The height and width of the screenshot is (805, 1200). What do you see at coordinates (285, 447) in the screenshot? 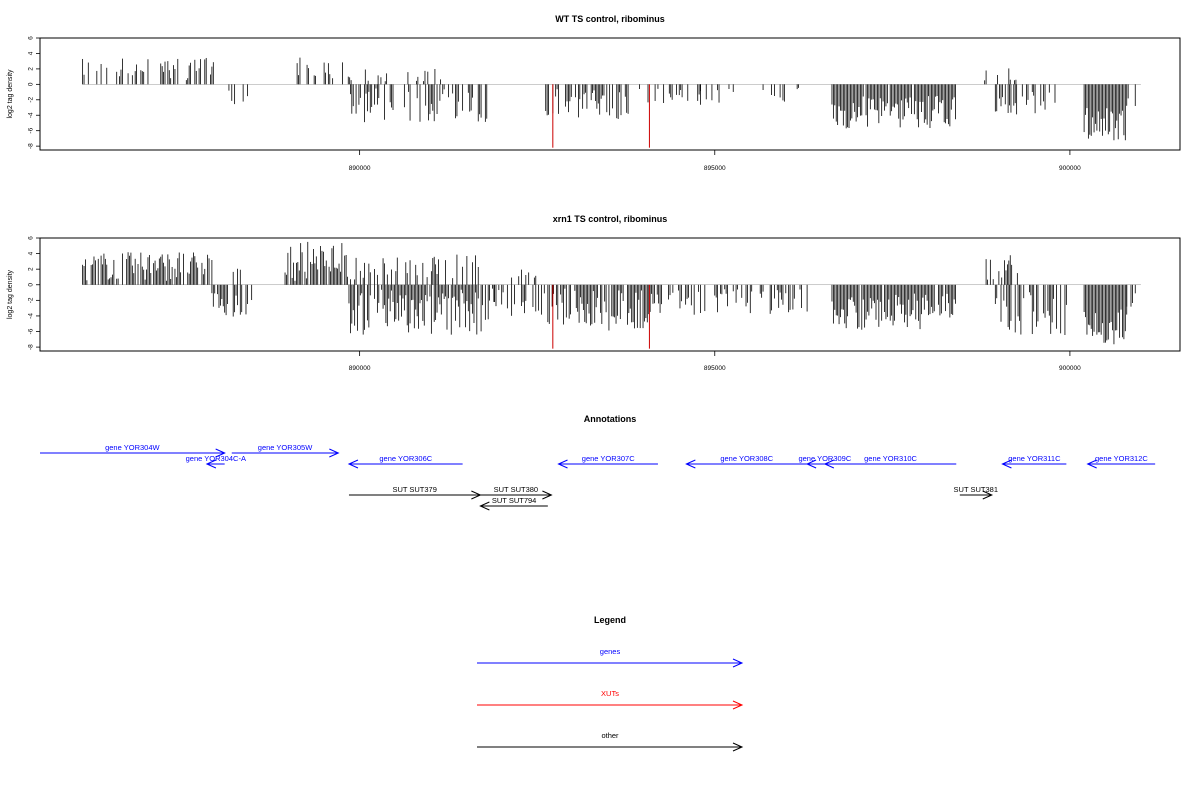
I see `feature-label: gene YOR305W` at bounding box center [285, 447].